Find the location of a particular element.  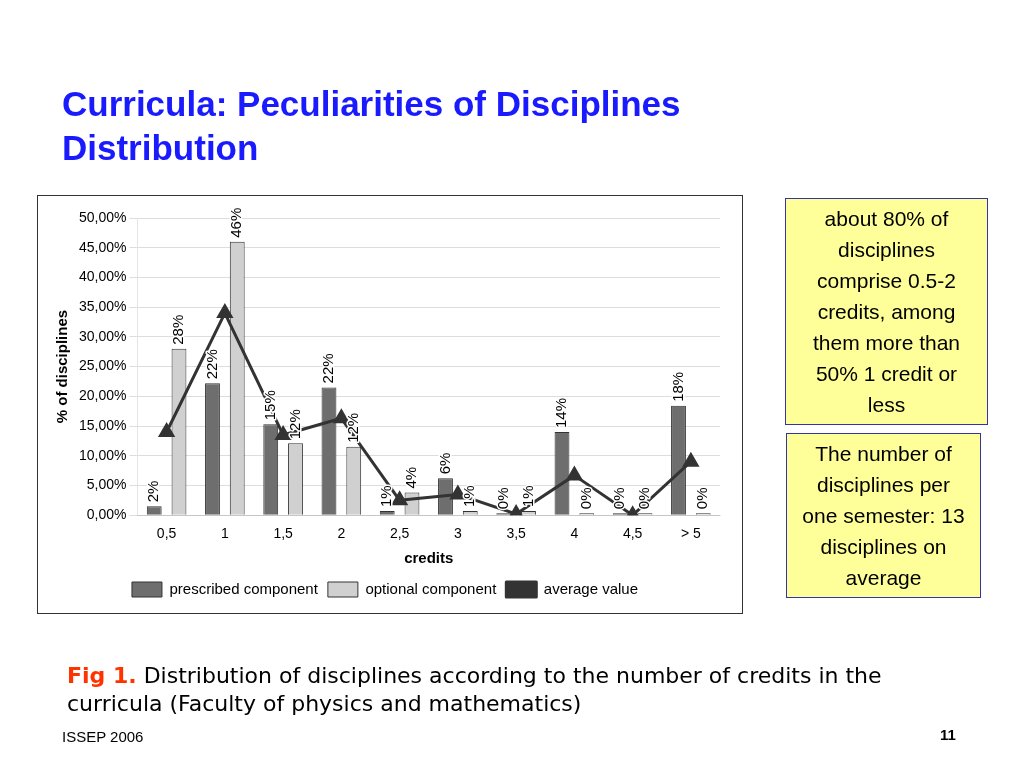

caption: Fig 1. Distribution of disciplines according to the number of credits in the curricula (Faculty of physics and mathematics) is located at coordinates (475, 690).